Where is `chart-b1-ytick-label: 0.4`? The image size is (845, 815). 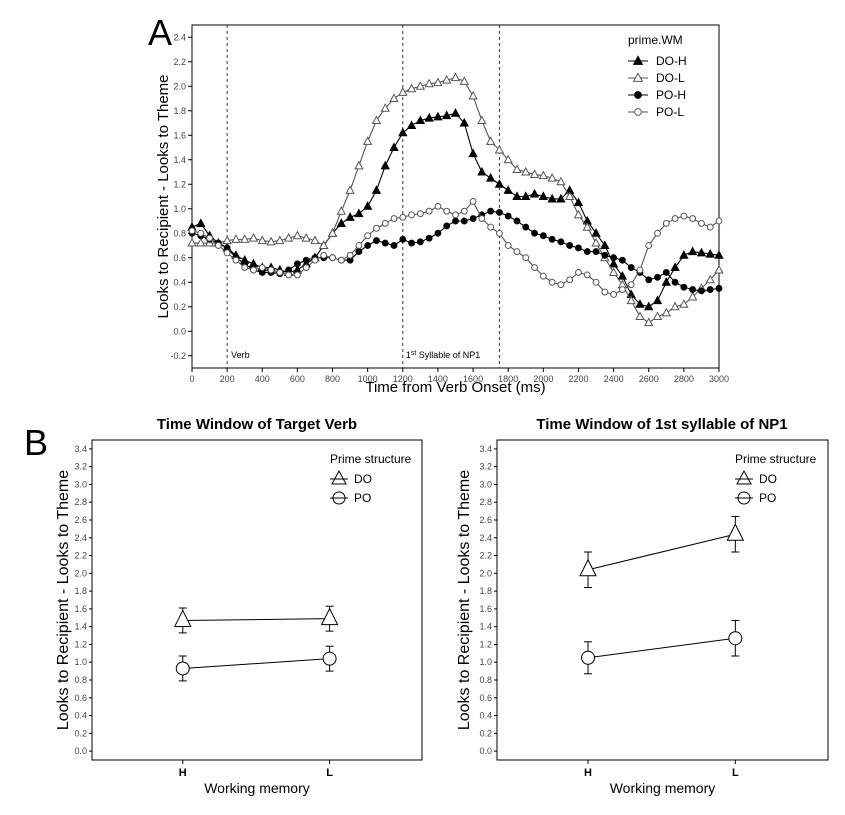
chart-b1-ytick-label: 0.4 is located at coordinates (80, 716).